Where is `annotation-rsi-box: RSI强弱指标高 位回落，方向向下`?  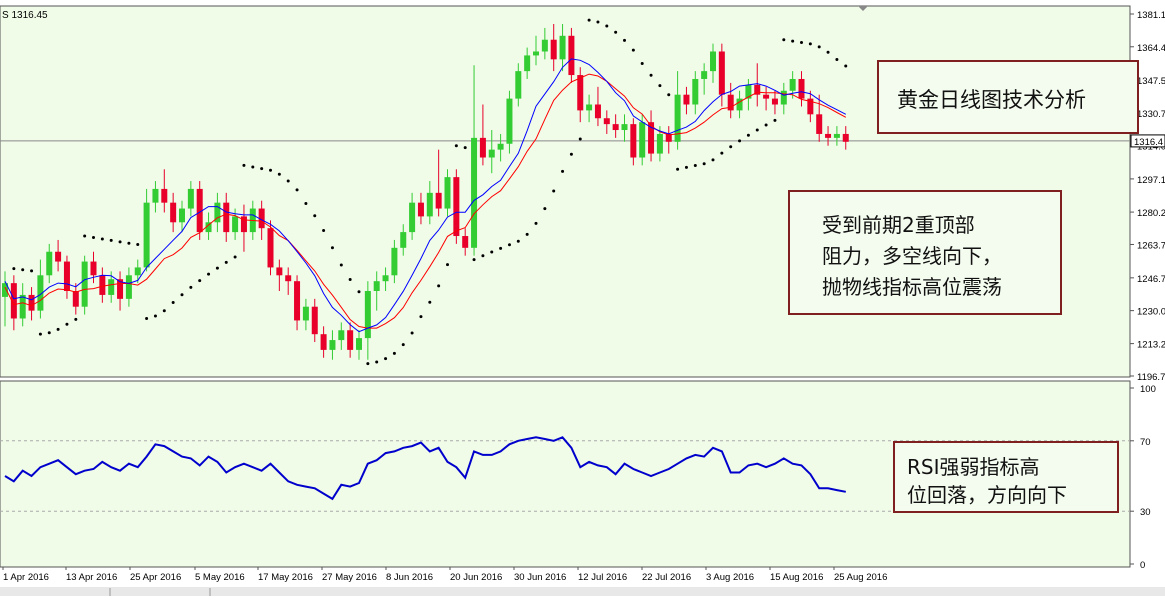 annotation-rsi-box: RSI强弱指标高 位回落，方向向下 is located at coordinates (1006, 477).